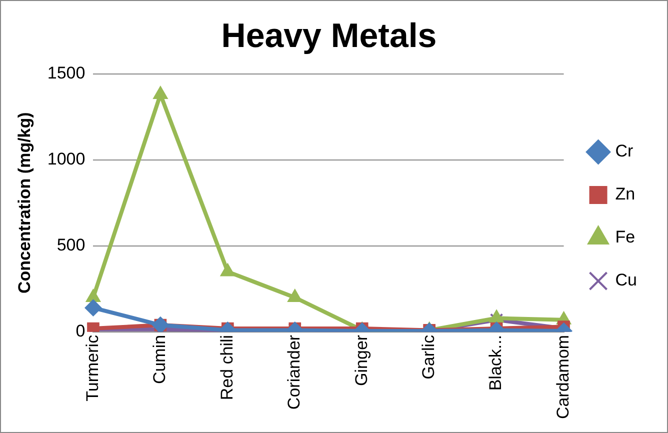  What do you see at coordinates (294, 372) in the screenshot?
I see `x-tick-label: Coriander` at bounding box center [294, 372].